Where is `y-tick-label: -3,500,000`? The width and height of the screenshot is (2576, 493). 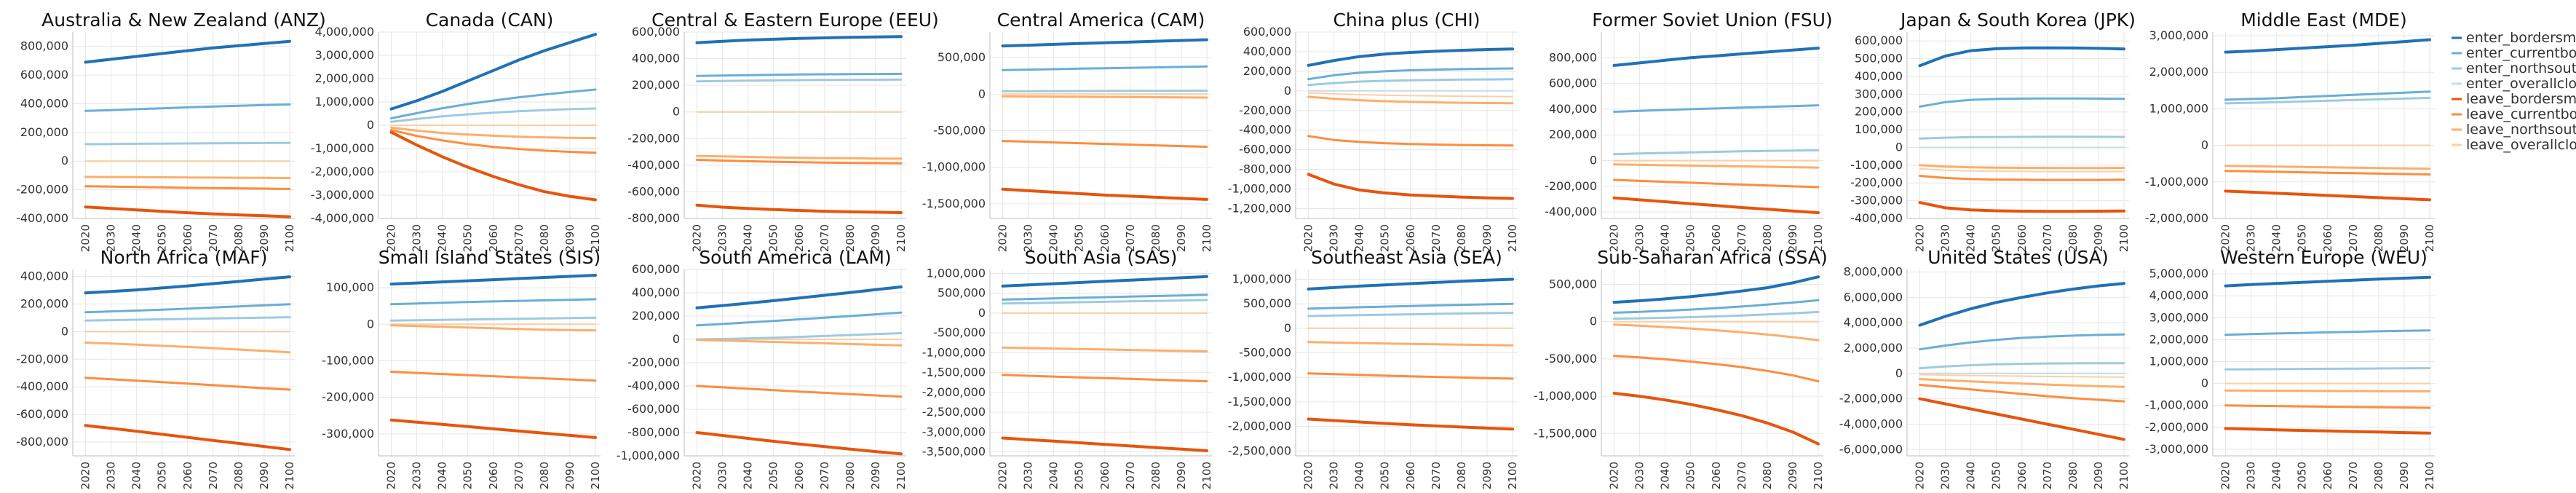
y-tick-label: -3,500,000 is located at coordinates (954, 452).